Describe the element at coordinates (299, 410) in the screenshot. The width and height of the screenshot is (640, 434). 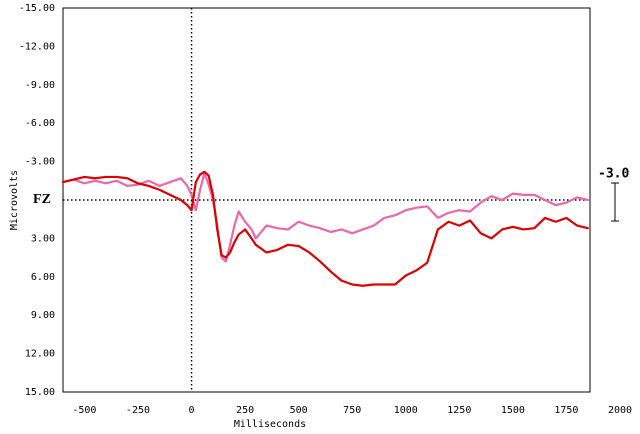
I see `x-tick-label: 500` at that location.